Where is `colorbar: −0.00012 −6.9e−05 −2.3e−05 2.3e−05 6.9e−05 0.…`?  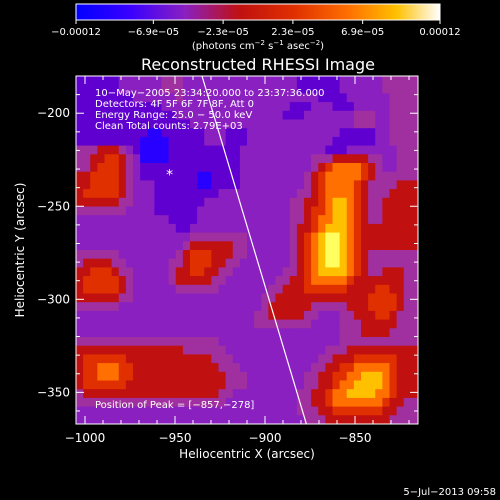
colorbar: −0.00012 −6.9e−05 −2.3e−05 2.3e−05 6.9e−05 0.… is located at coordinates (256, 27).